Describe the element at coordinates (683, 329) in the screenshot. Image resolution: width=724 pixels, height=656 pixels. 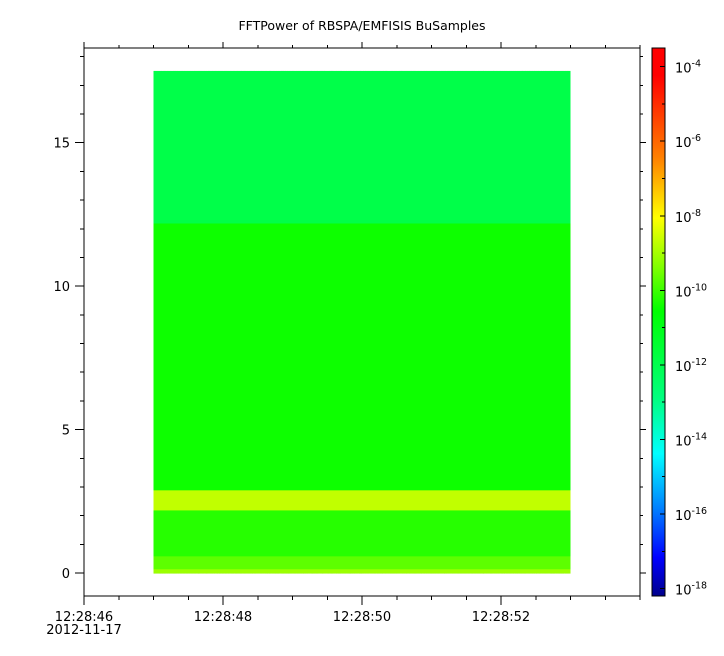
I see `colorbar-axis: 10⁻⁴ 10⁻⁶ 10⁻⁸ 10⁻¹⁰ 10⁻¹² 10⁻¹⁴ 10⁻¹⁶ 10⁻¹⁸` at that location.